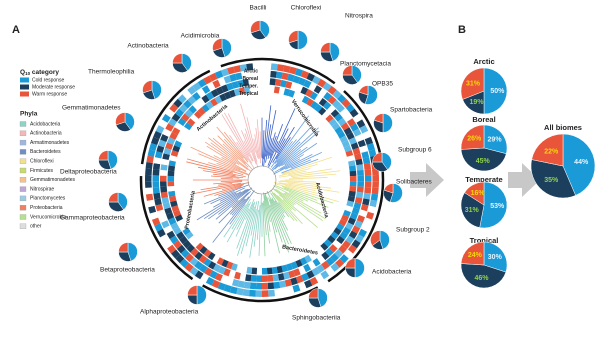 This screenshot has height=355, width=600. What do you see at coordinates (42, 171) in the screenshot?
I see `legend-label: Firmicutes` at bounding box center [42, 171].